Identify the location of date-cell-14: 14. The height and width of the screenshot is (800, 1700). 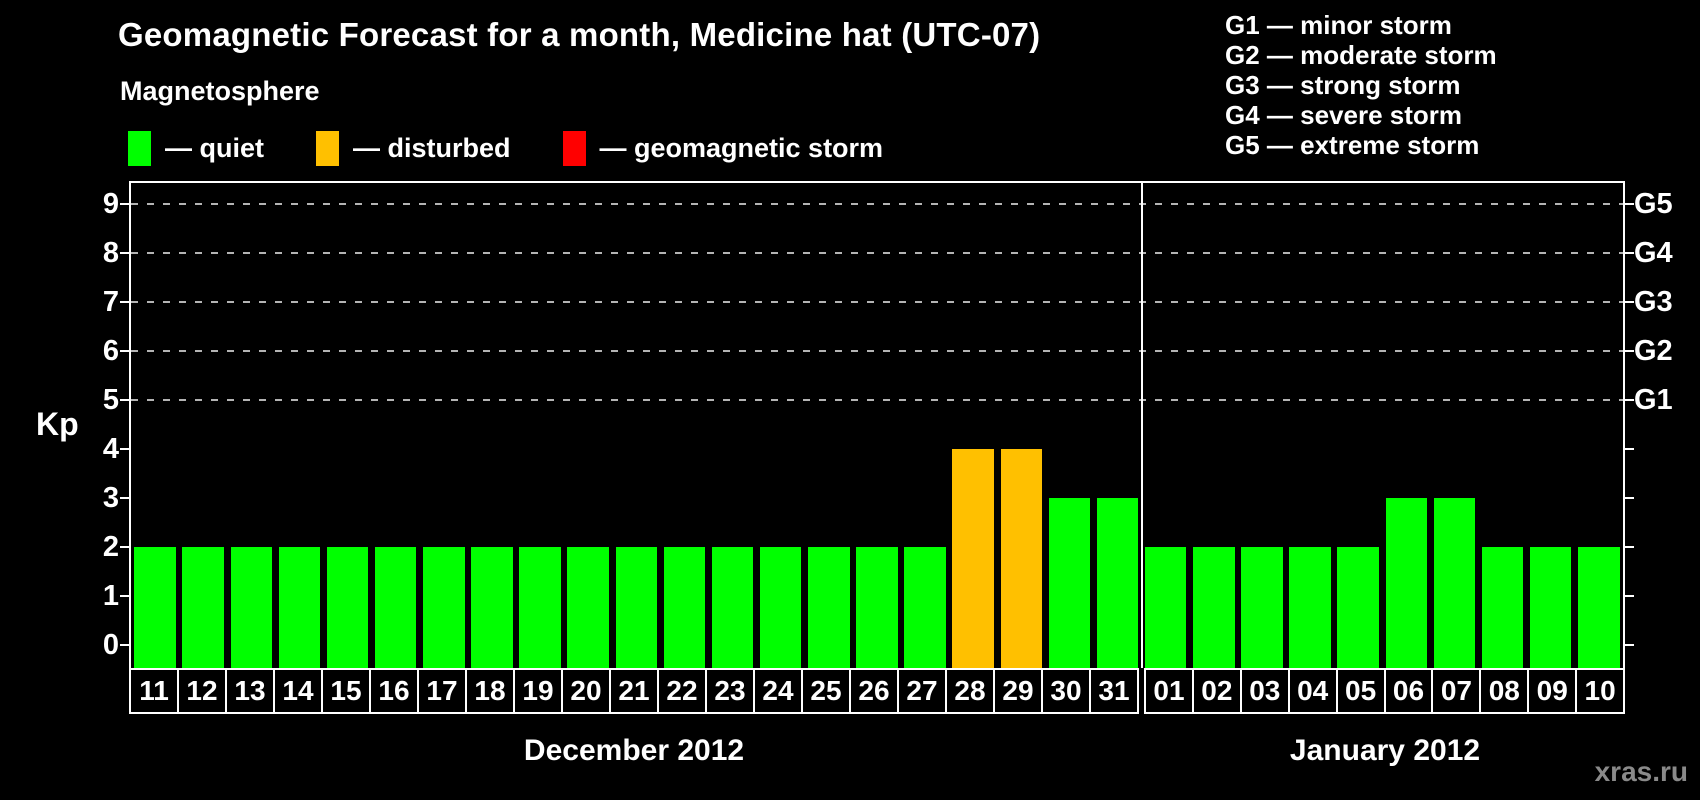
(298, 691).